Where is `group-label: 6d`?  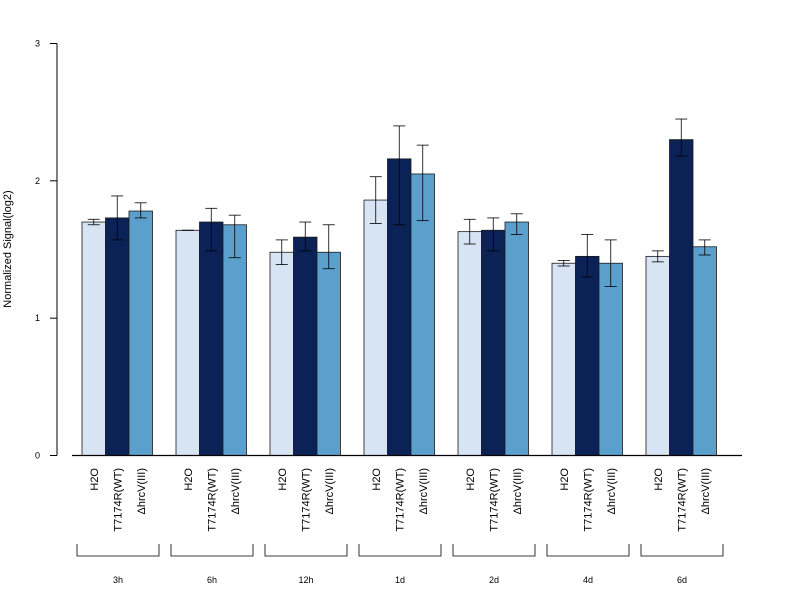 group-label: 6d is located at coordinates (682, 580).